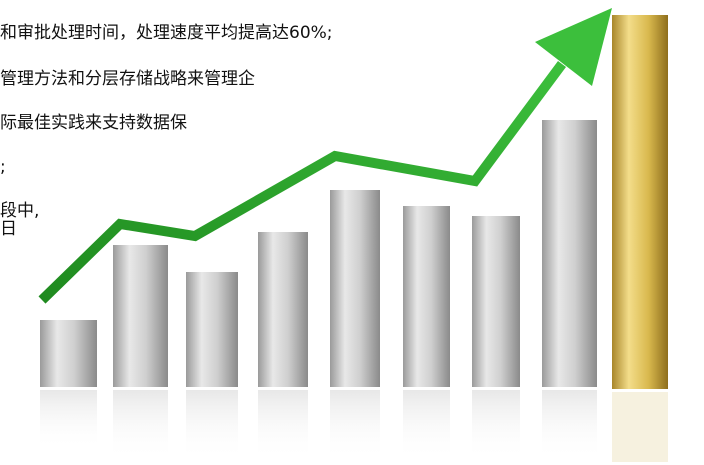 The width and height of the screenshot is (704, 465). What do you see at coordinates (93, 123) in the screenshot?
I see `text-line: 际最佳实践来支持数据保` at bounding box center [93, 123].